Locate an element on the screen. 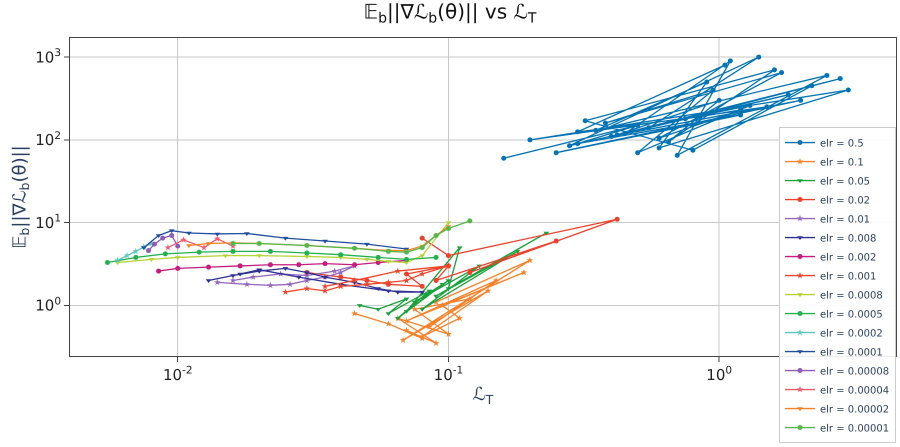 The image size is (900, 447). legend-label: elr = 0.0002 is located at coordinates (851, 334).